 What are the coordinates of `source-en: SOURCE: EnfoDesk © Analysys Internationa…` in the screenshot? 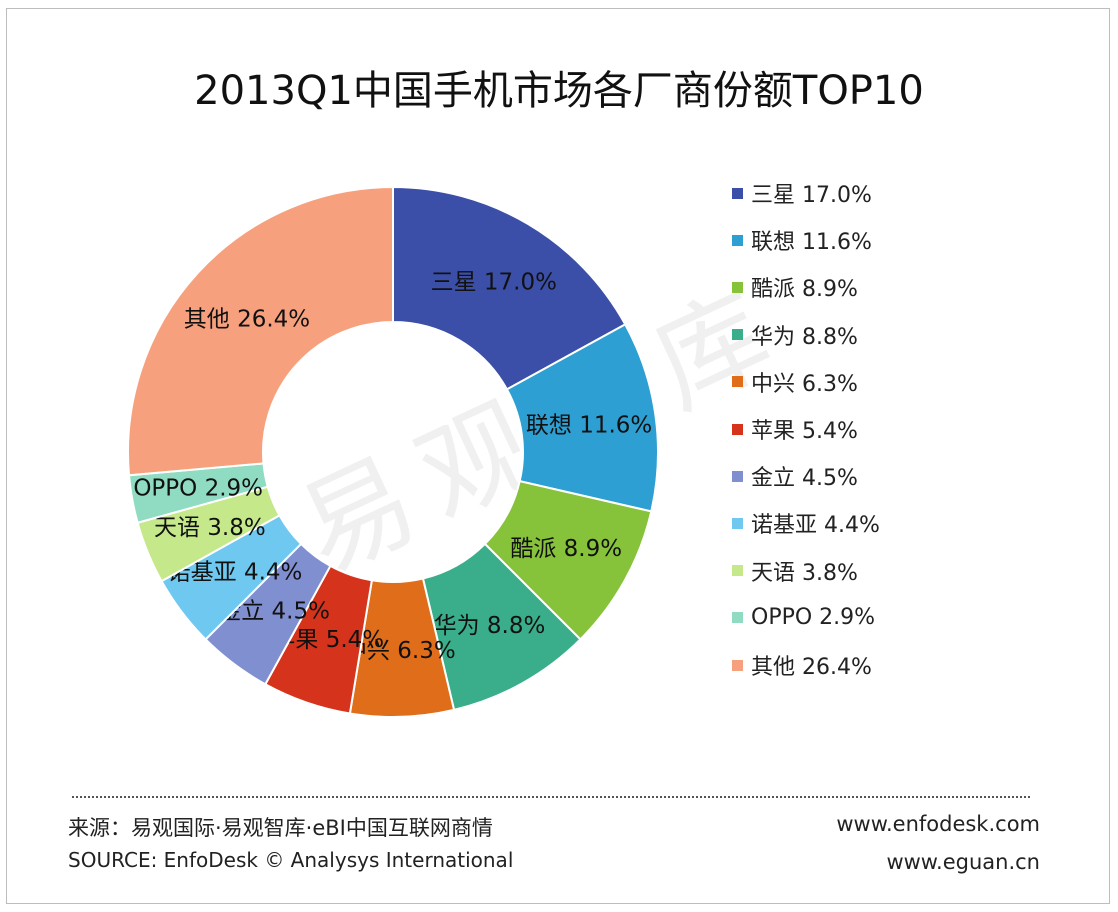 It's located at (291, 860).